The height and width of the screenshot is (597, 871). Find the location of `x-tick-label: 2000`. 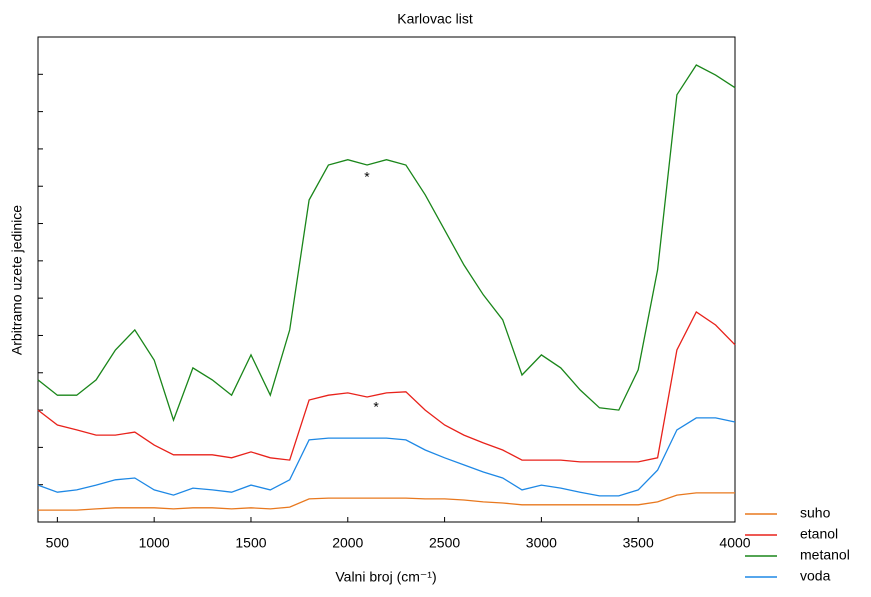

x-tick-label: 2000 is located at coordinates (347, 543).